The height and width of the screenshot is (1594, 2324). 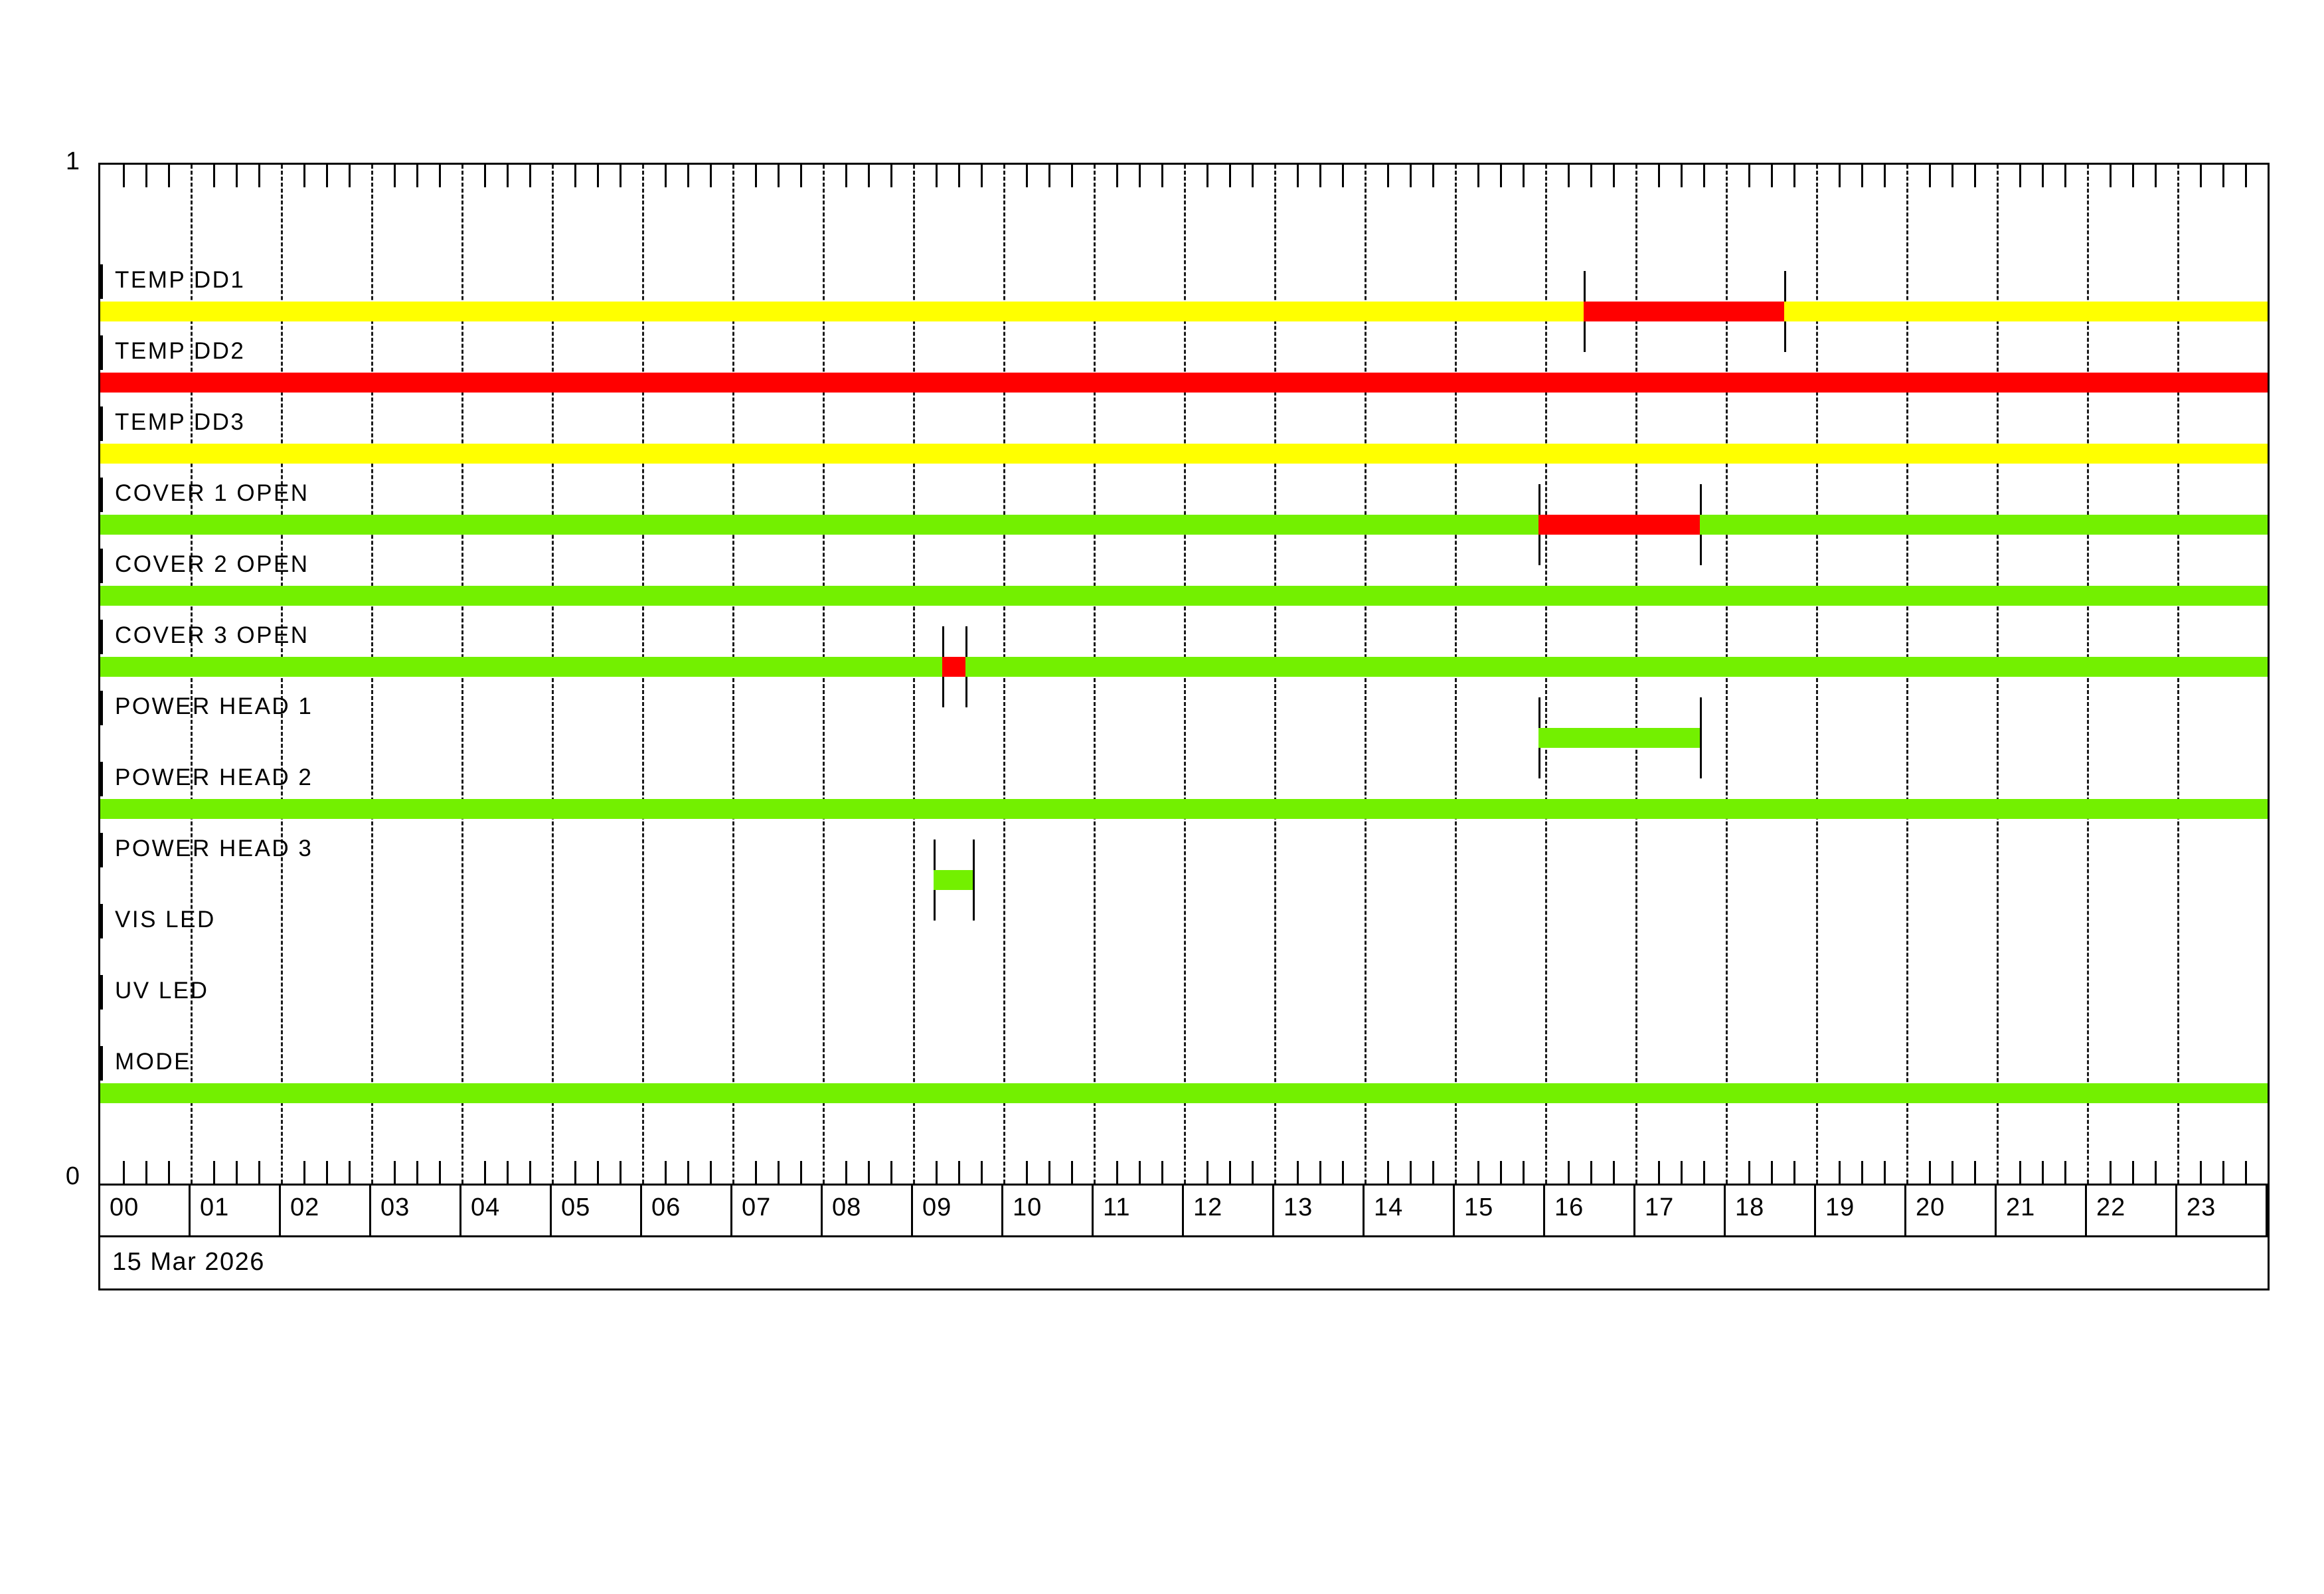 What do you see at coordinates (162, 991) in the screenshot?
I see `channel-label: UV LED` at bounding box center [162, 991].